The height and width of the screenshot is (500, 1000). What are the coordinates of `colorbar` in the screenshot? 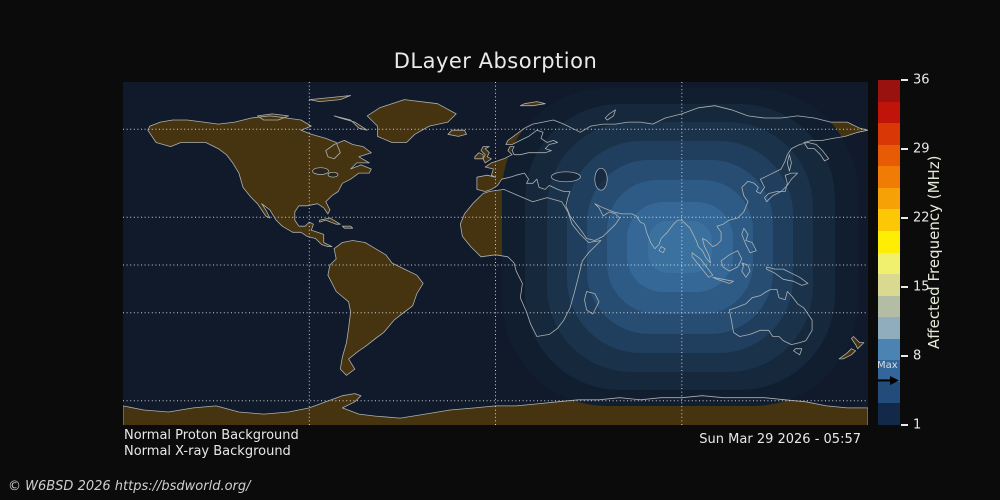 It's located at (889, 252).